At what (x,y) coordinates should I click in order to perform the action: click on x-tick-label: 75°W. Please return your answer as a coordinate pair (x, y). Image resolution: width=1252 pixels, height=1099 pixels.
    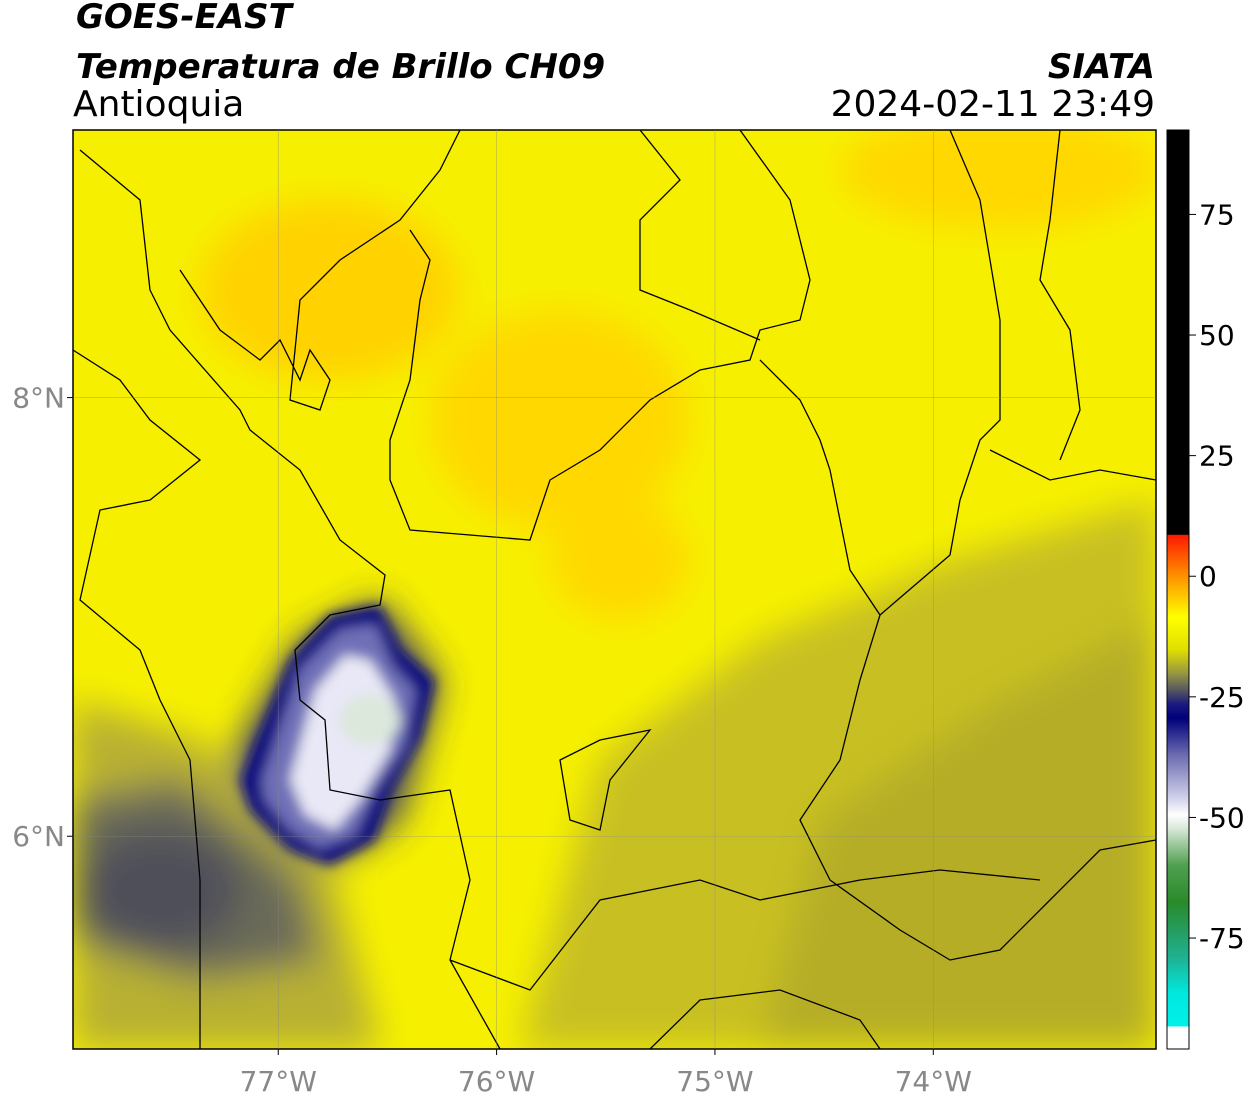
    Looking at the image, I should click on (714, 1081).